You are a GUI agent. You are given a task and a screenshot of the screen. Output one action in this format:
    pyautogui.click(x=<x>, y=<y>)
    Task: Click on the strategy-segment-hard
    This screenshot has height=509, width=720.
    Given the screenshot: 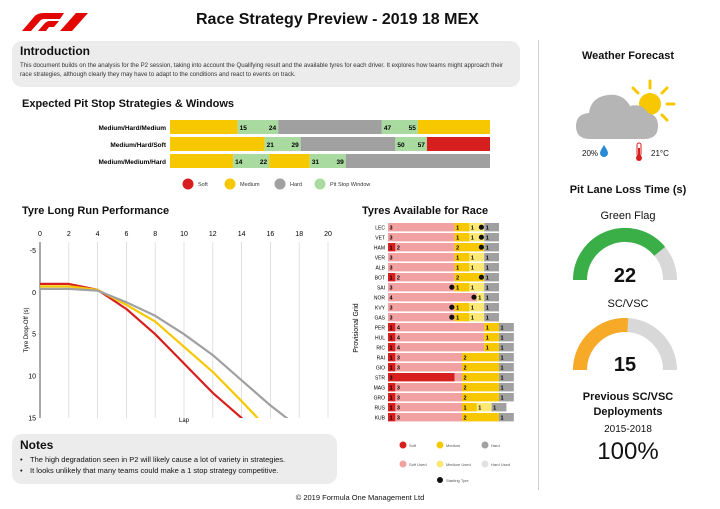 What is the action you would take?
    pyautogui.click(x=417, y=161)
    